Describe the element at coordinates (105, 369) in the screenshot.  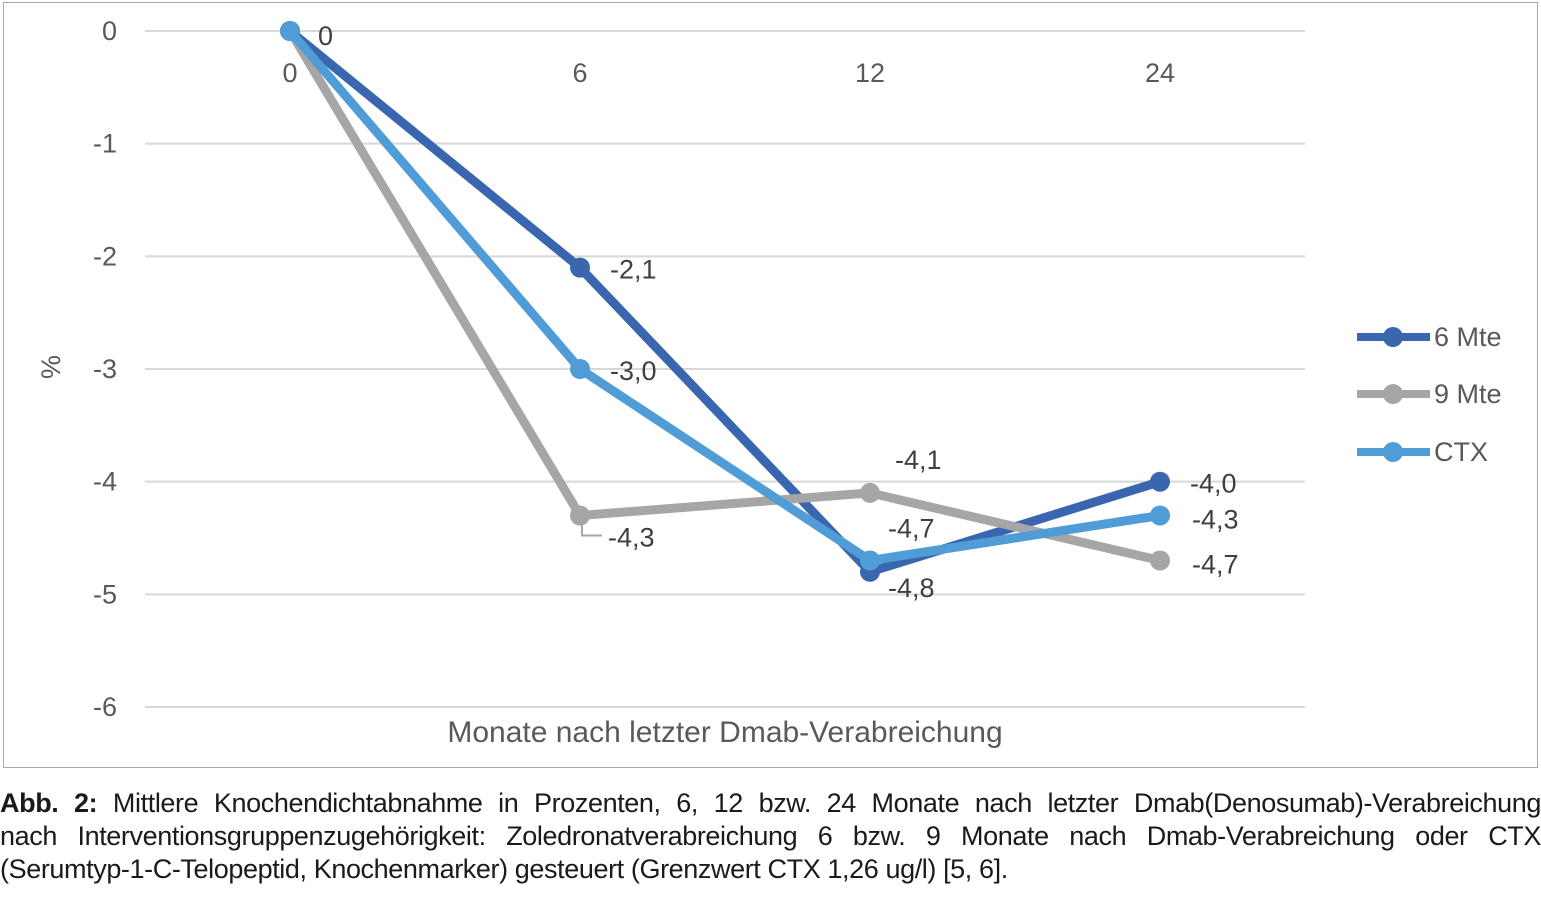
I see `y-tick-label: -3` at that location.